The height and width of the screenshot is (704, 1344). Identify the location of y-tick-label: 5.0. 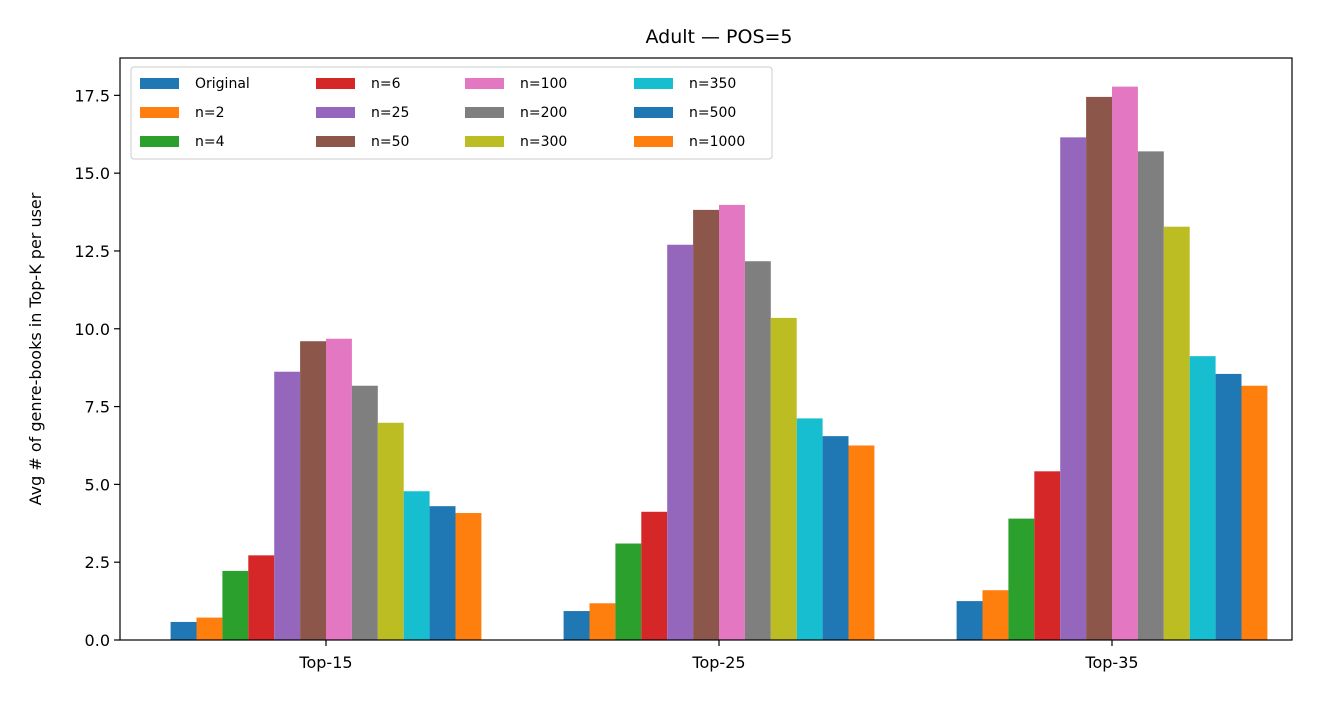
(97, 484).